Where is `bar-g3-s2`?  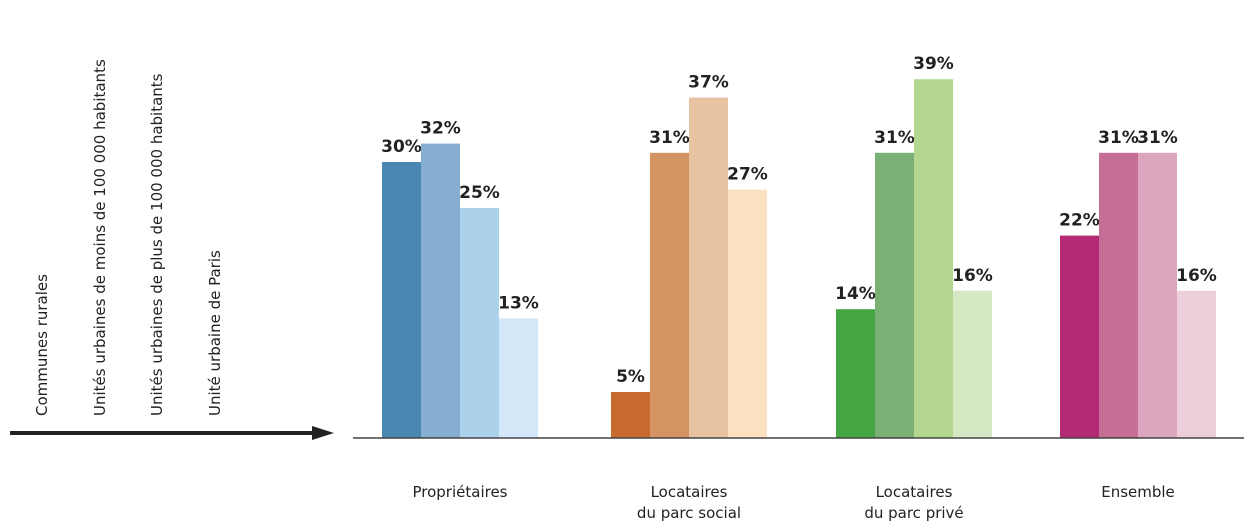
bar-g3-s2 is located at coordinates (894, 295).